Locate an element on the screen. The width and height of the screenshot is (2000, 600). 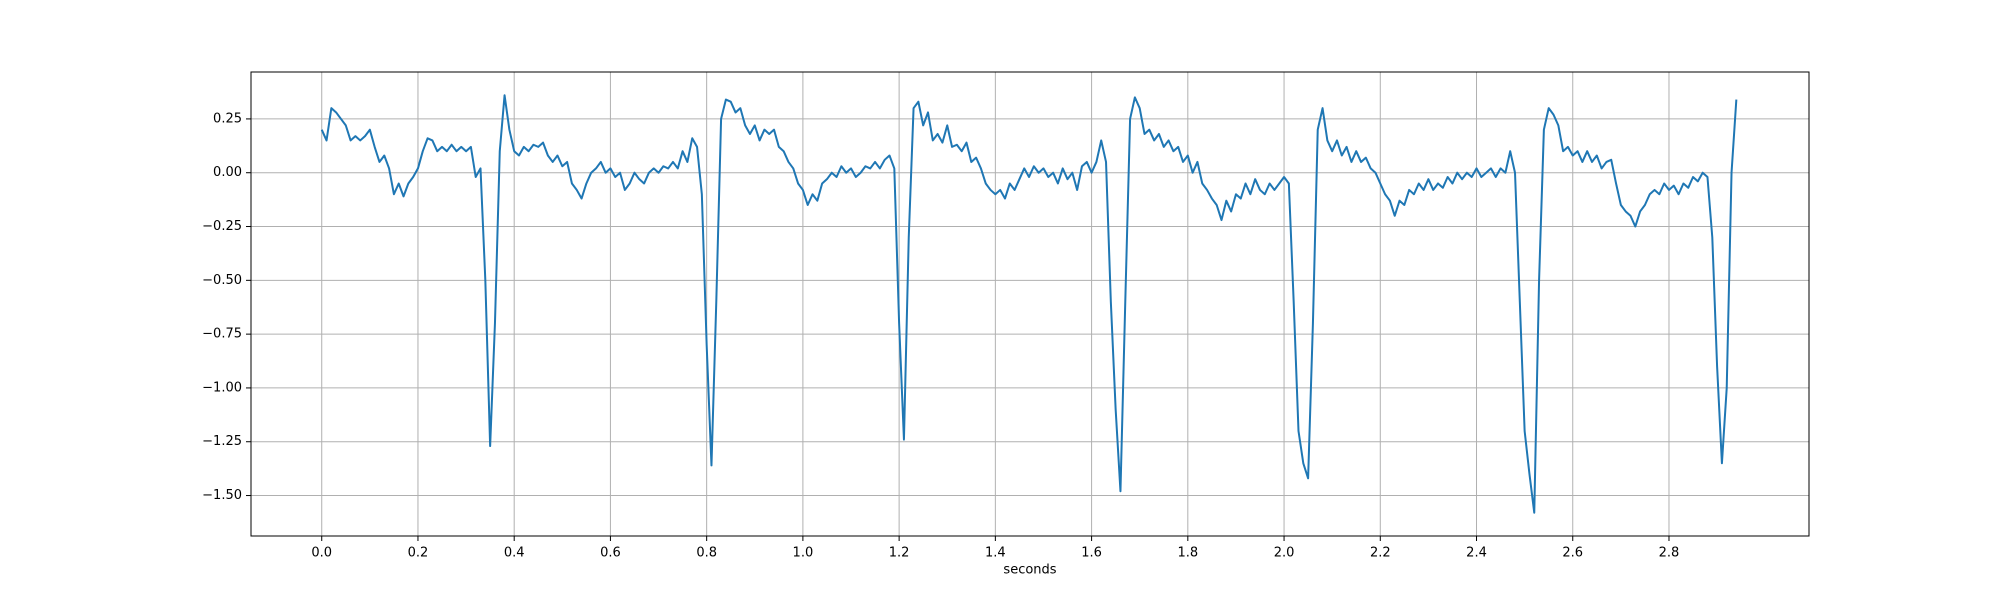
x-axis-label: seconds is located at coordinates (1029, 570).